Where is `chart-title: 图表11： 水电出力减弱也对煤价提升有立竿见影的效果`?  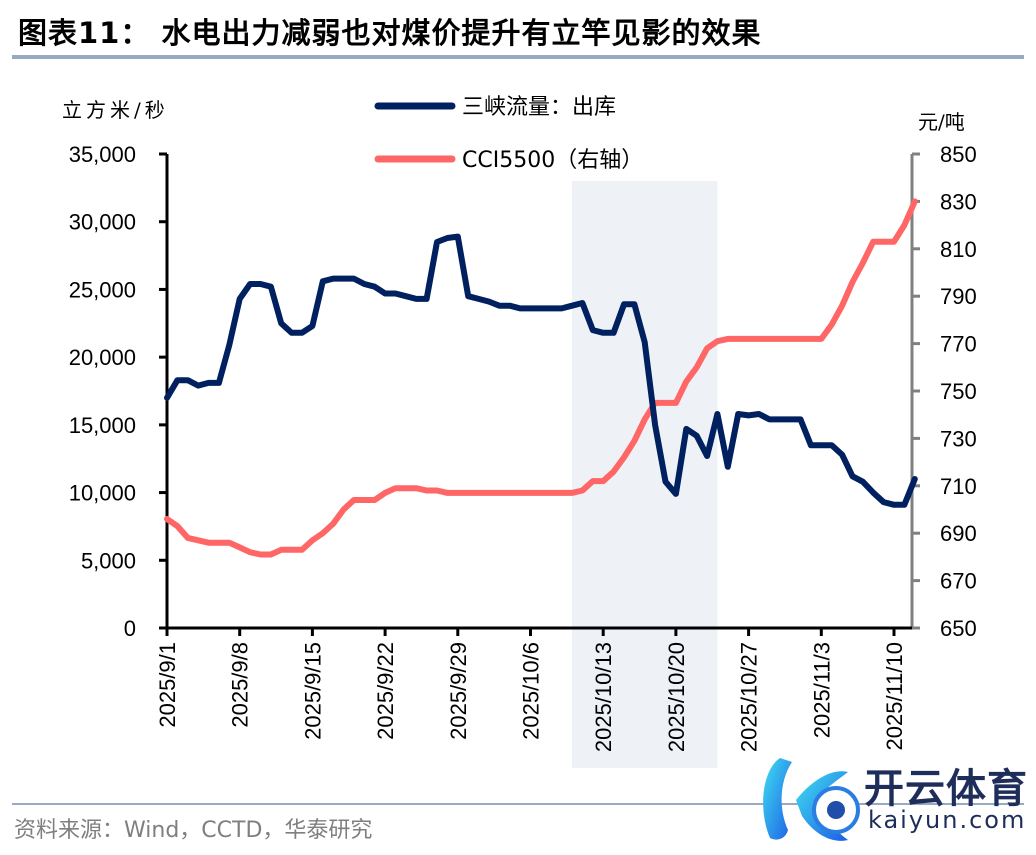 chart-title: 图表11： 水电出力减弱也对煤价提升有立竿见影的效果 is located at coordinates (390, 33).